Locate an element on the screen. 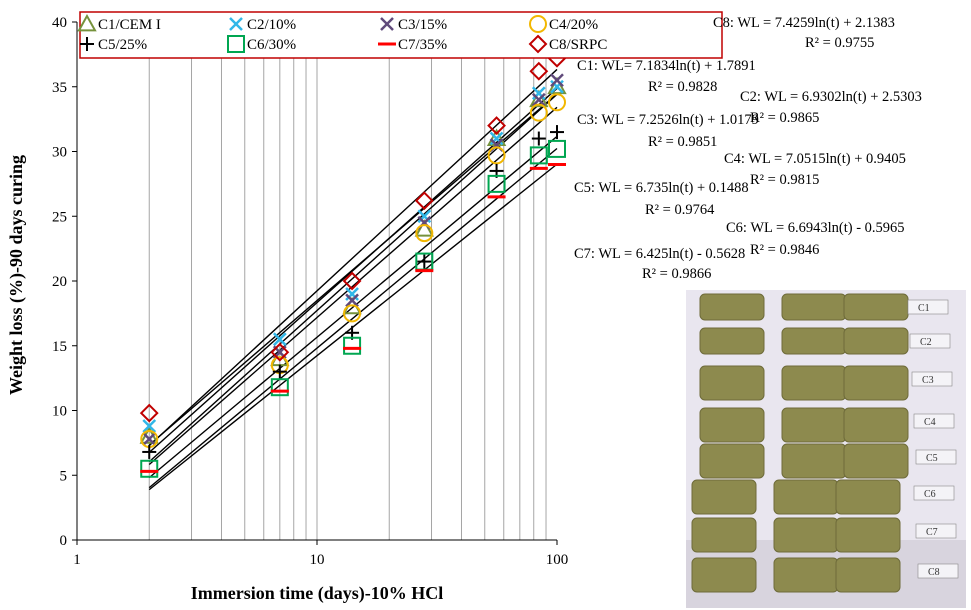 Image resolution: width=971 pixels, height=610 pixels. specimen-tag-label: C8 is located at coordinates (934, 572).